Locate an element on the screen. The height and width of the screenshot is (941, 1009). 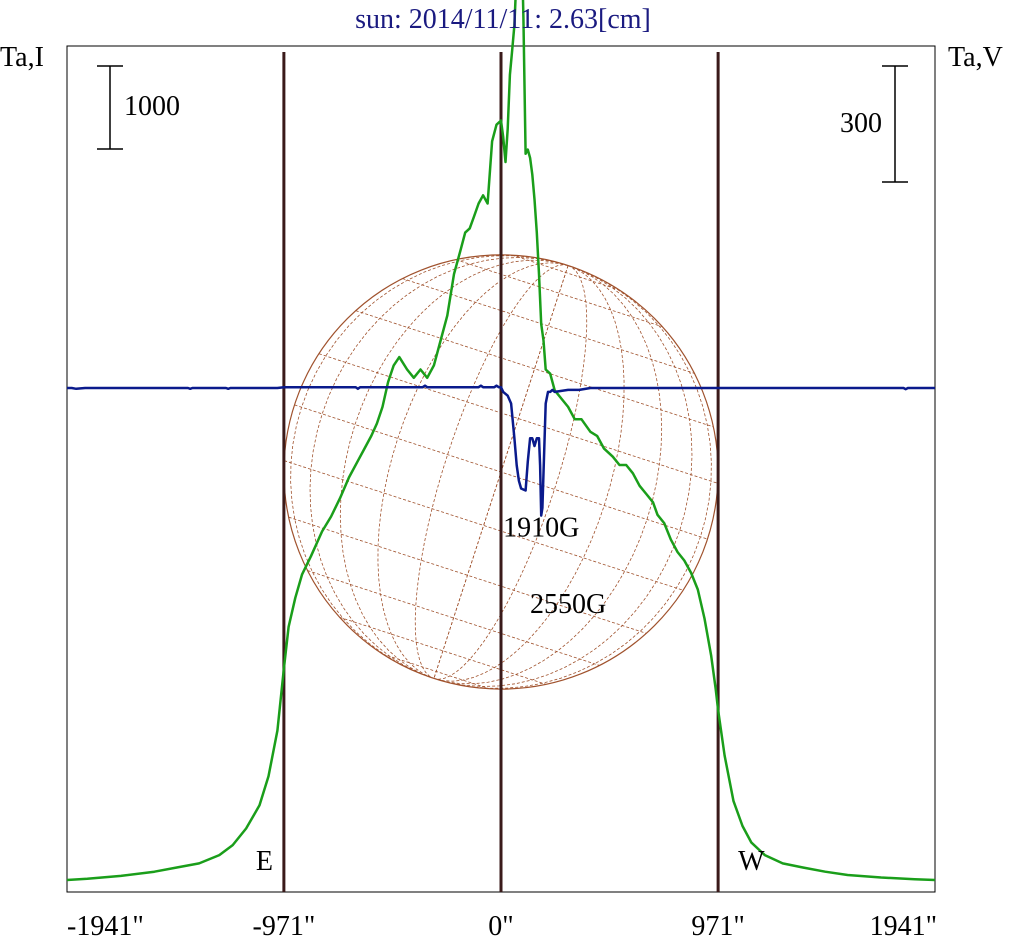
right-scale-bar is located at coordinates (895, 124).